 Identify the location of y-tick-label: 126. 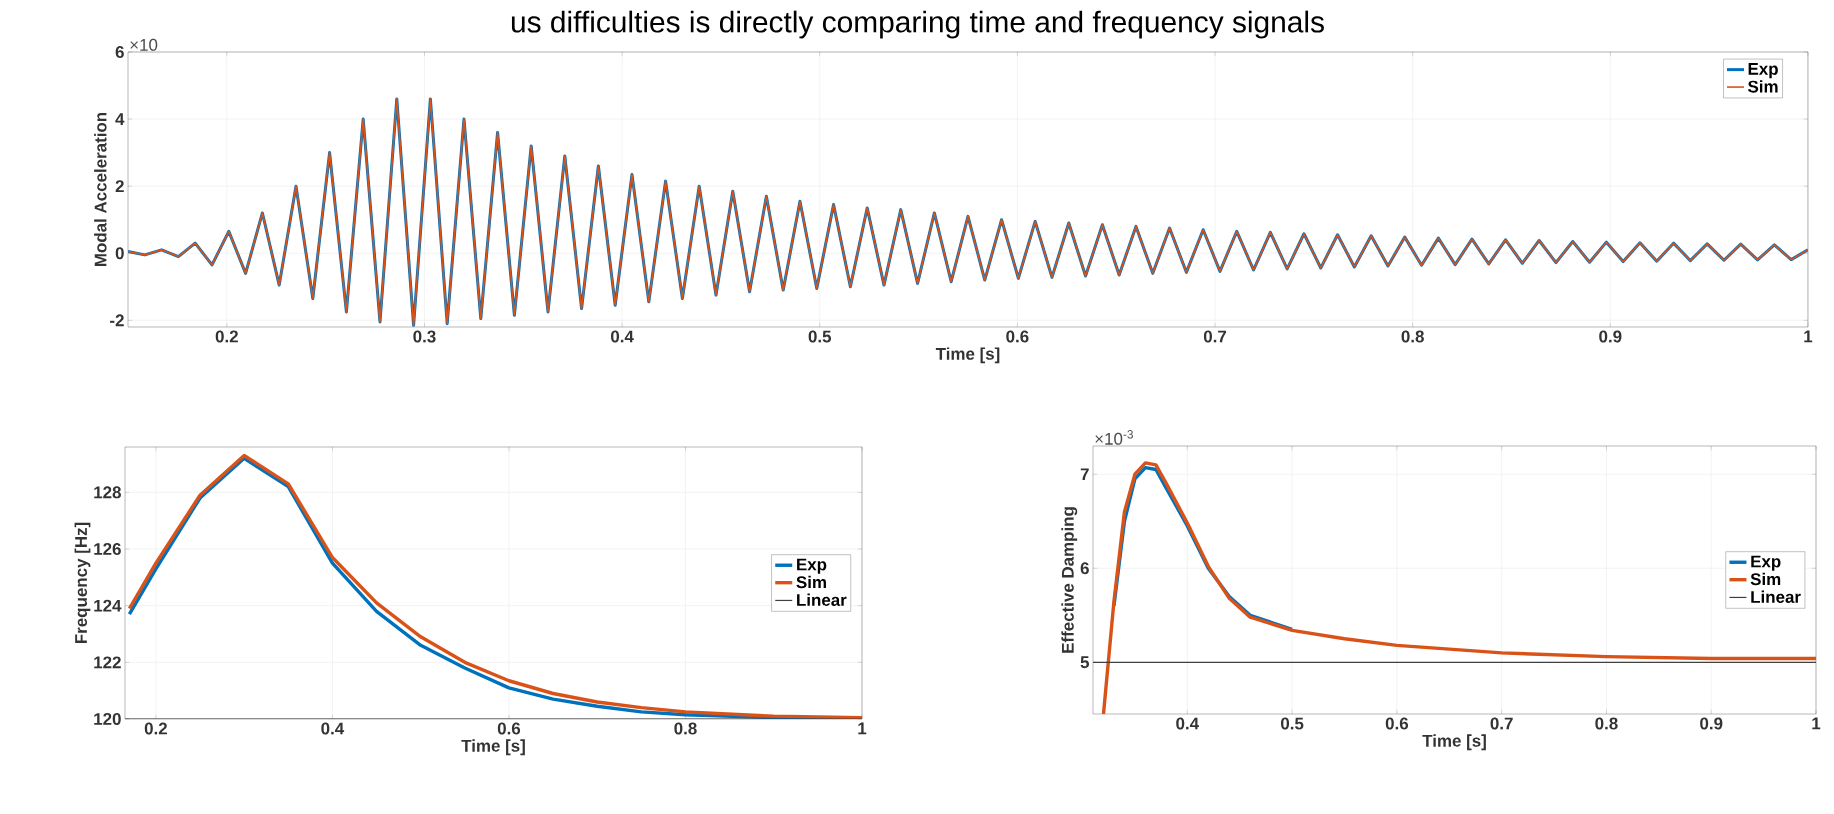
(107, 549).